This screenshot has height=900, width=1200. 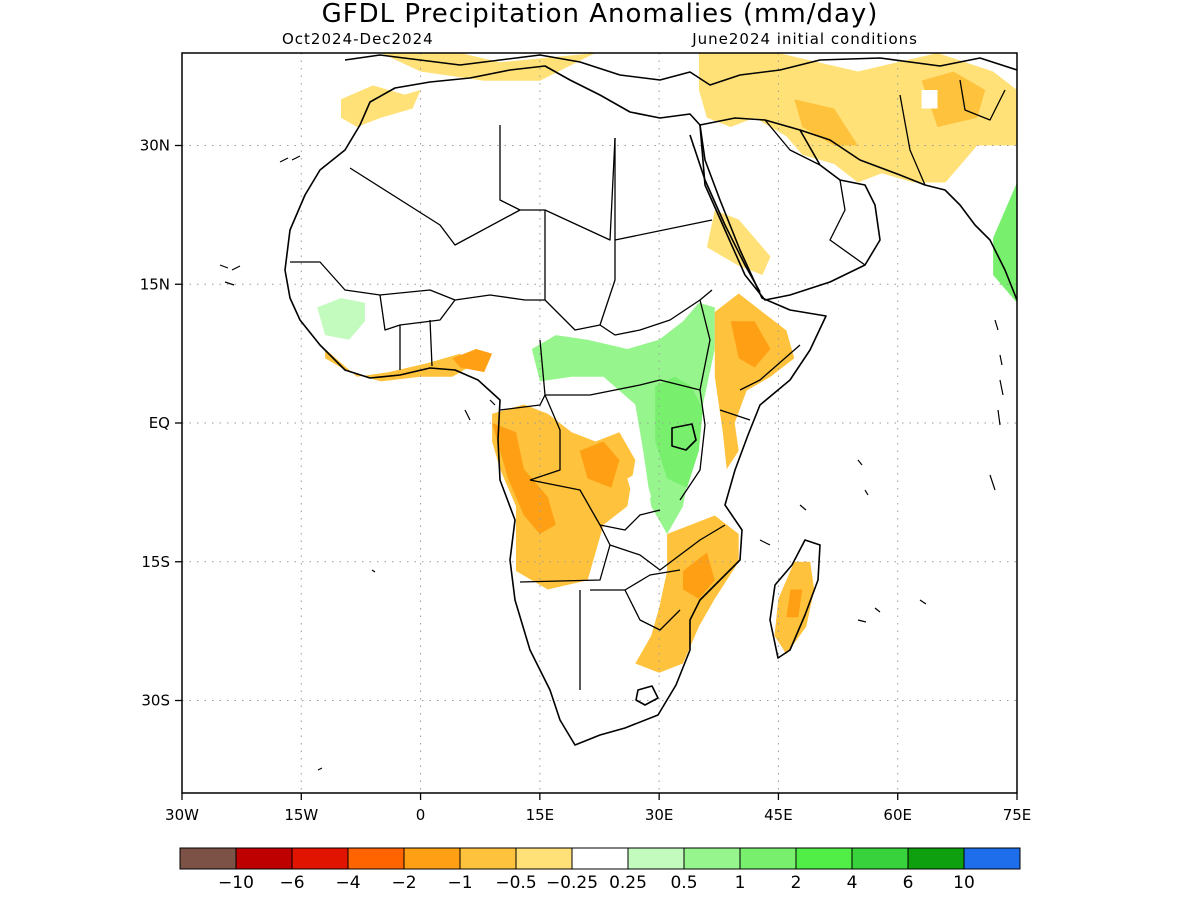 I want to click on lake-victoria, so click(x=684, y=437).